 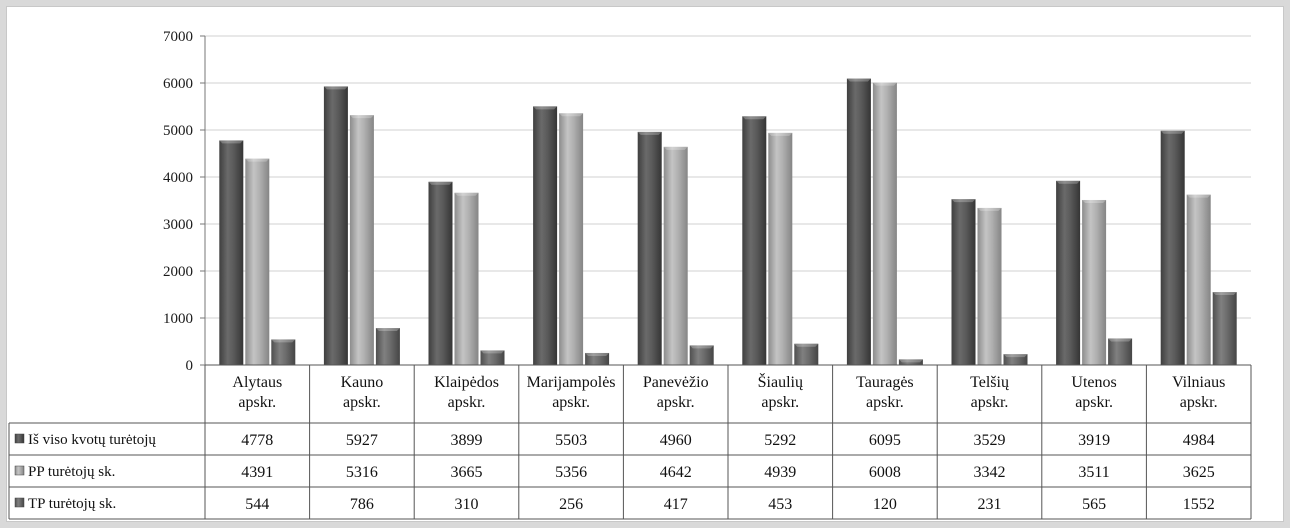 I want to click on y-tick-label: 1000, so click(x=178, y=319).